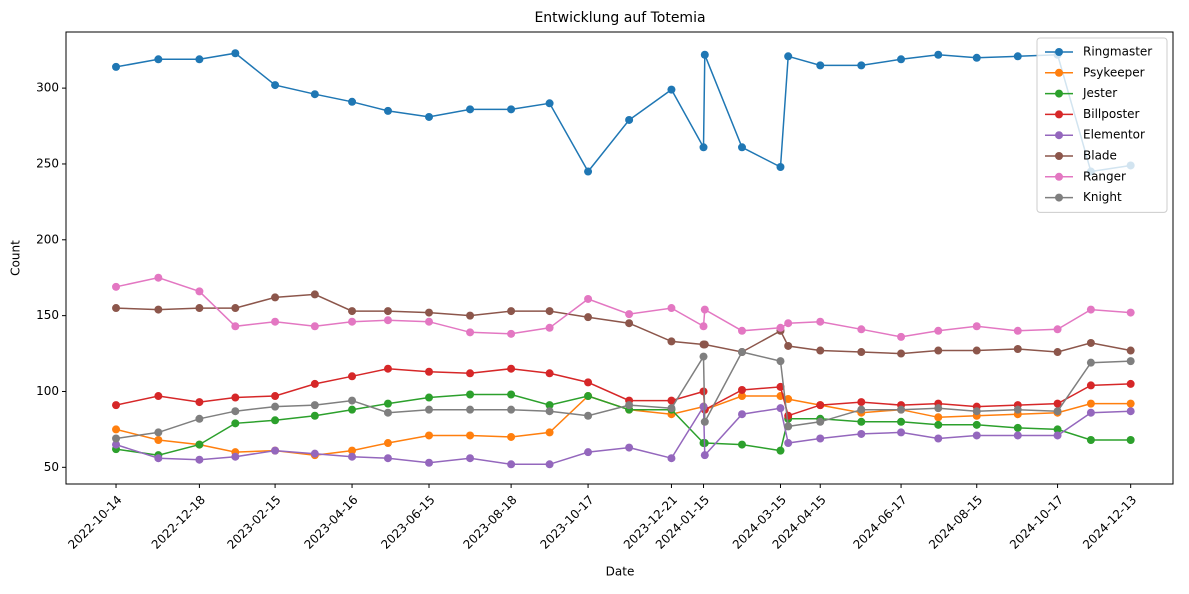  What do you see at coordinates (1109, 522) in the screenshot?
I see `x-tick-label: 2024-12-13` at bounding box center [1109, 522].